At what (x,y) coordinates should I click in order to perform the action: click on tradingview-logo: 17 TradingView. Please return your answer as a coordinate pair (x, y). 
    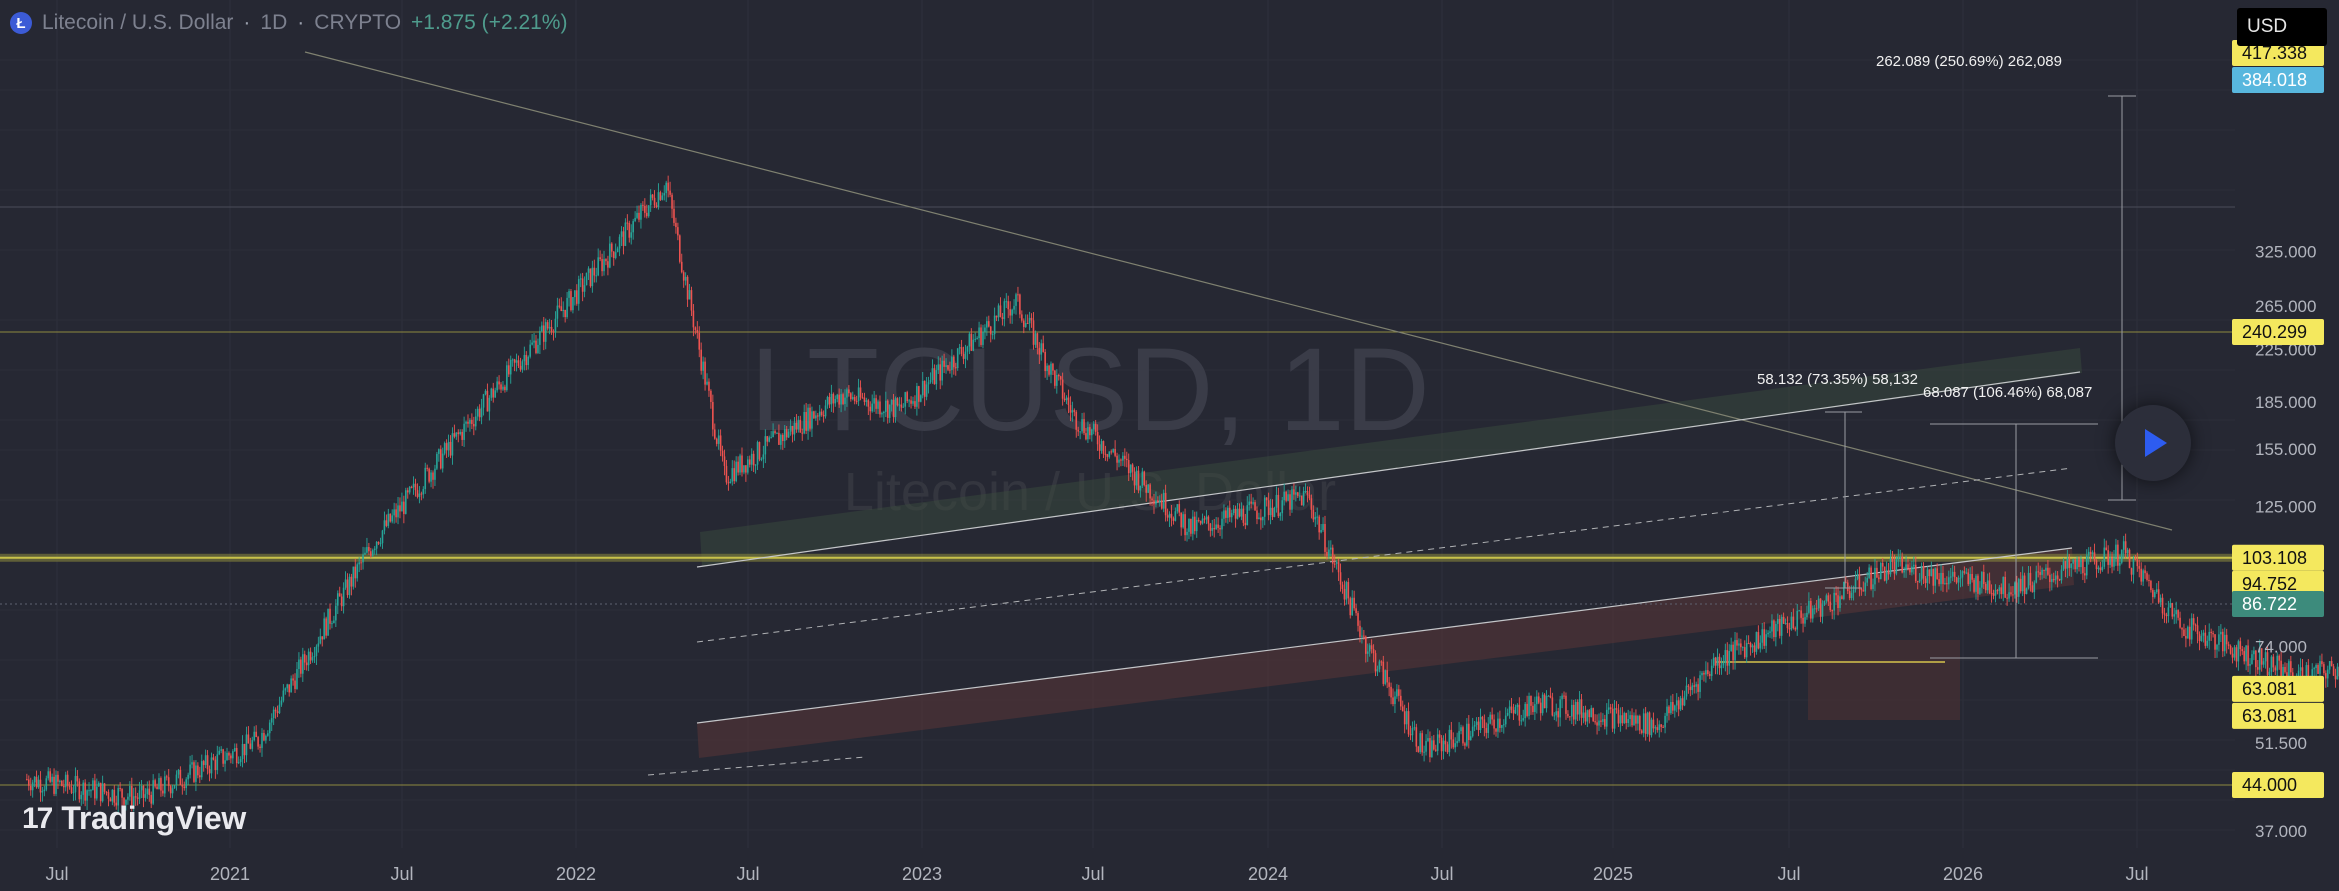
    Looking at the image, I should click on (134, 818).